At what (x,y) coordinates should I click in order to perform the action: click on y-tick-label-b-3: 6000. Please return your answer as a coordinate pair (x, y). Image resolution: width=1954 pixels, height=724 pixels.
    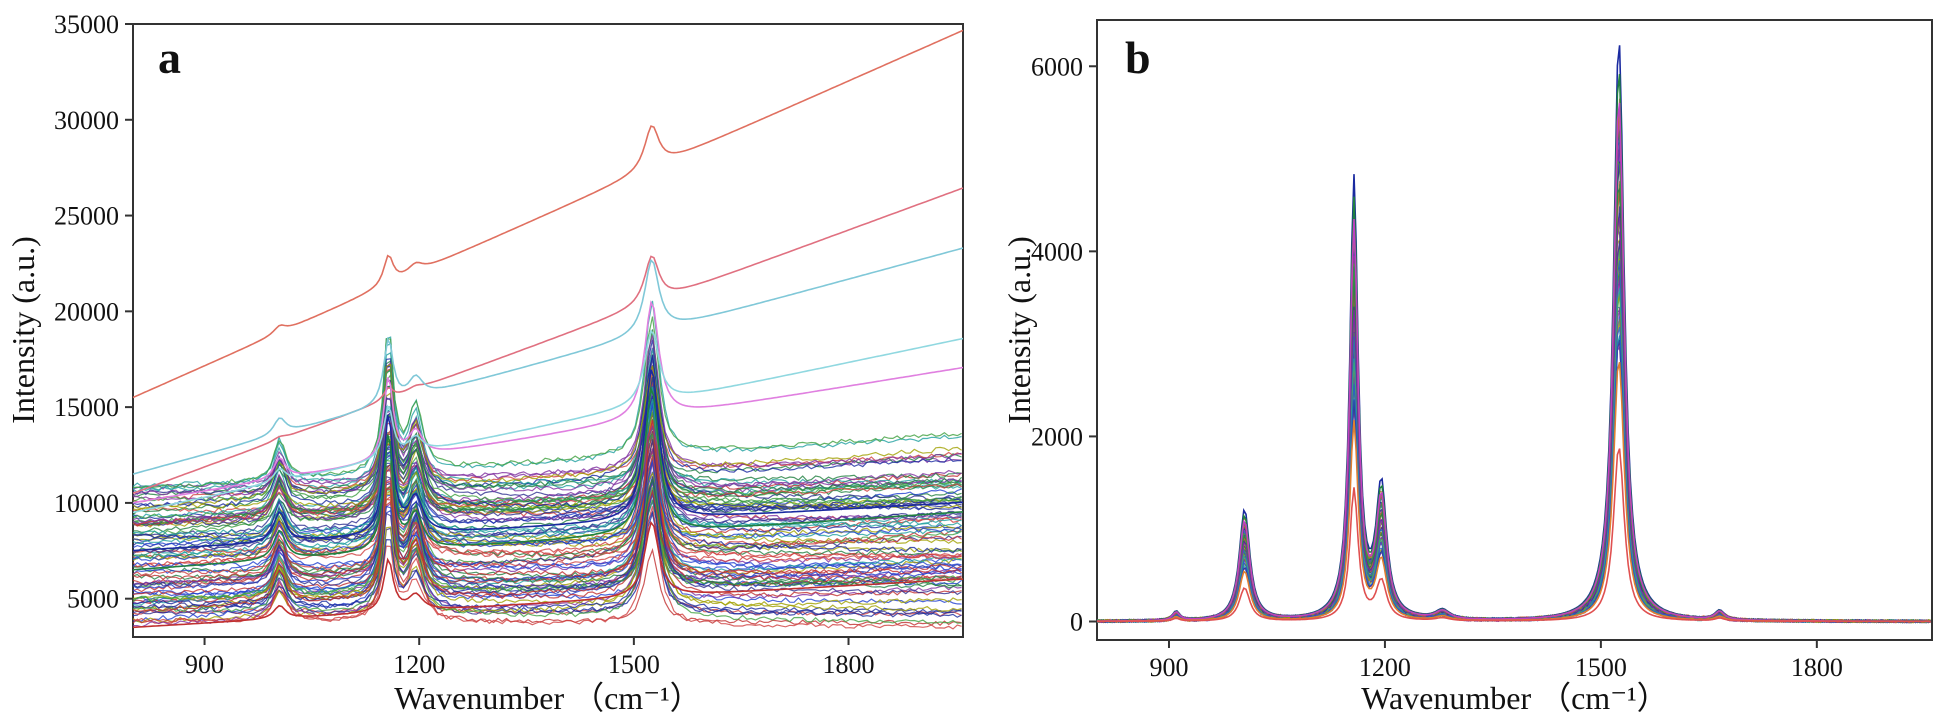
    Looking at the image, I should click on (1057, 66).